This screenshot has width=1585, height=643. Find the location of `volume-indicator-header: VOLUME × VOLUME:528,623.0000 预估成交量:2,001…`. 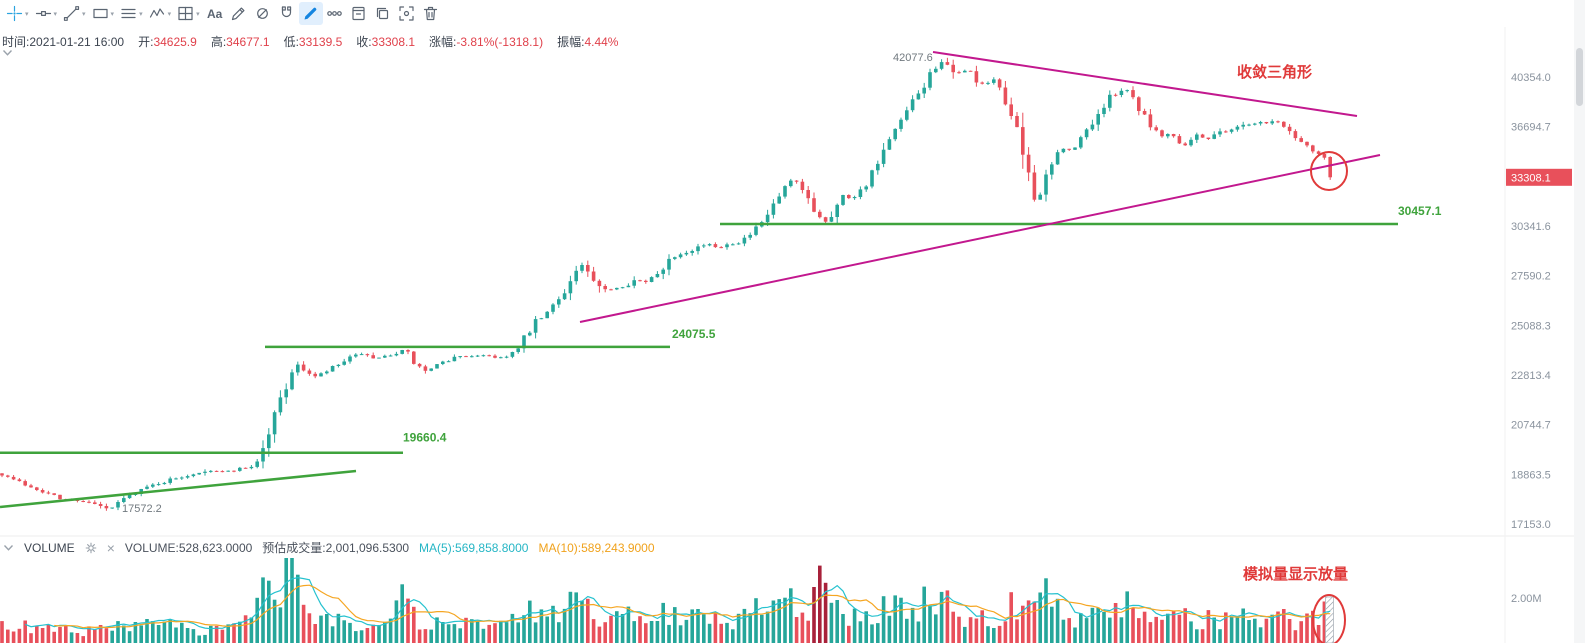

volume-indicator-header: VOLUME × VOLUME:528,623.0000 预估成交量:2,001… is located at coordinates (329, 547).